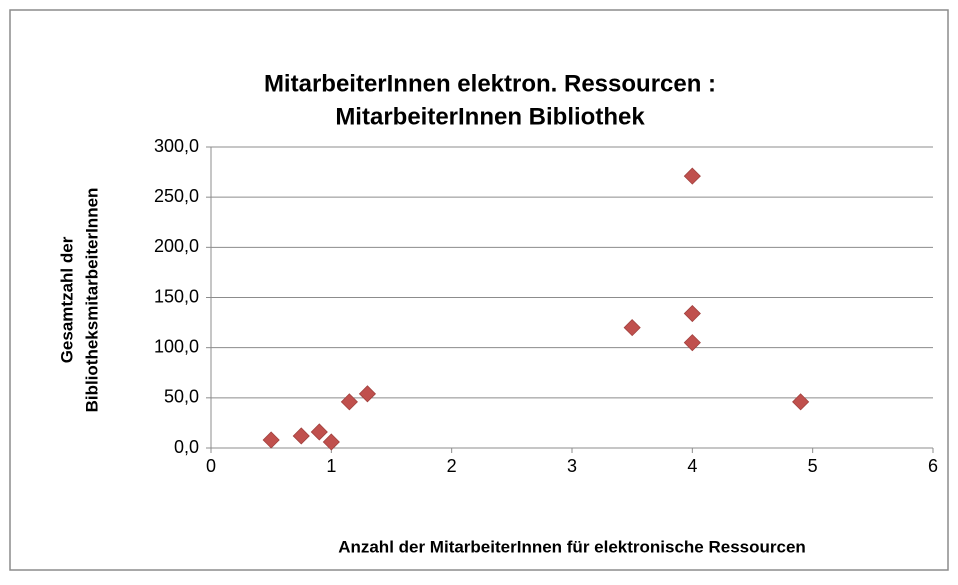 This screenshot has height=585, width=958. What do you see at coordinates (490, 116) in the screenshot?
I see `chart-title: MitarbeiterInnen Bibliothek` at bounding box center [490, 116].